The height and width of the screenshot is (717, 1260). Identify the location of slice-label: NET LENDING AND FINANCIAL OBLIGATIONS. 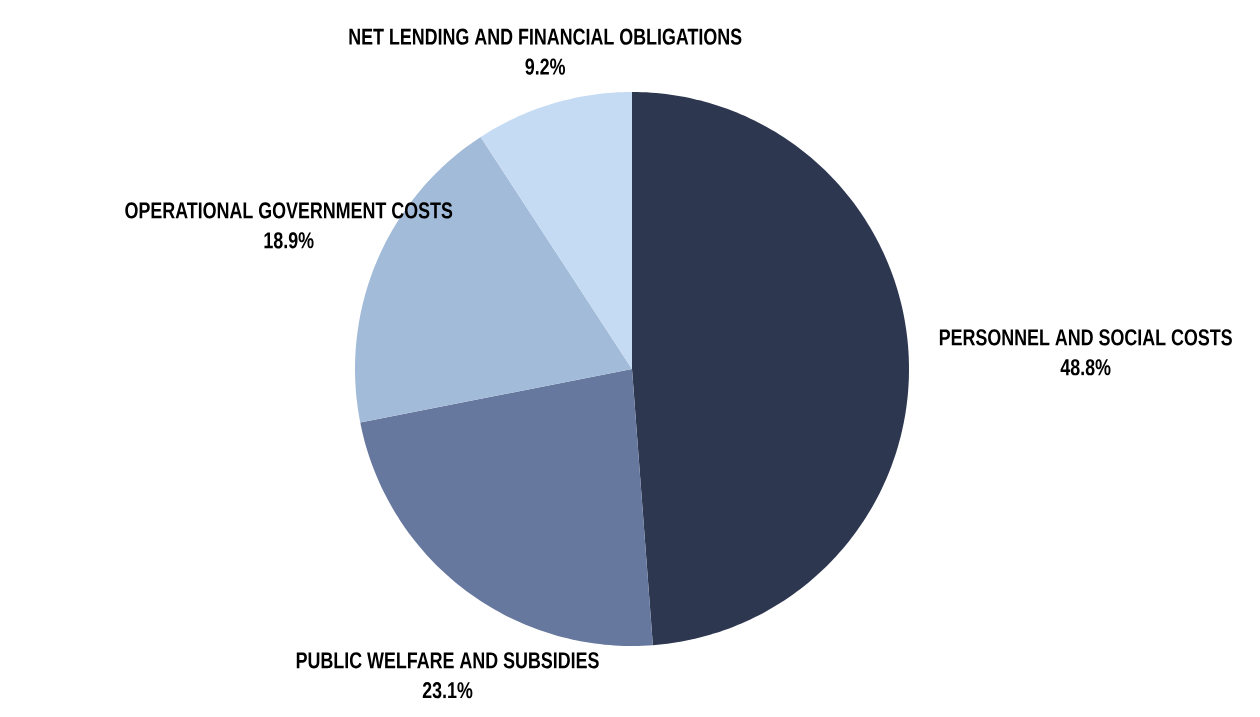
(545, 36).